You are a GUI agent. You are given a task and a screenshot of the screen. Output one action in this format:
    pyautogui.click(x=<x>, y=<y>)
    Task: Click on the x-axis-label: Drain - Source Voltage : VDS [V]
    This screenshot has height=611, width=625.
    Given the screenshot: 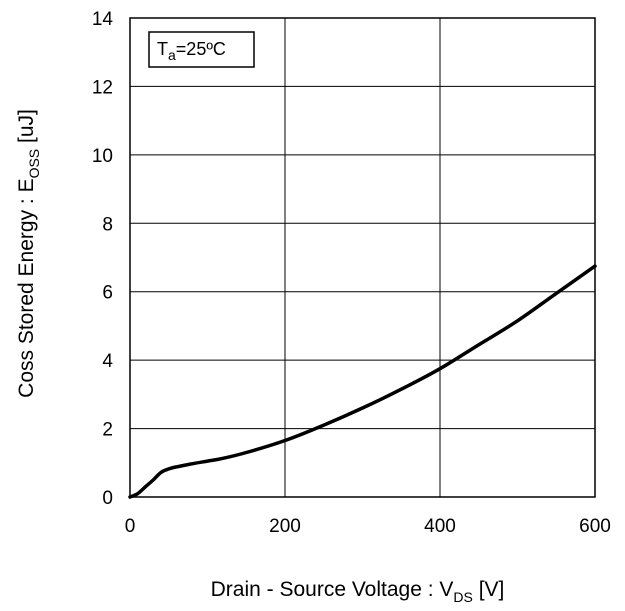 What is the action you would take?
    pyautogui.click(x=358, y=591)
    